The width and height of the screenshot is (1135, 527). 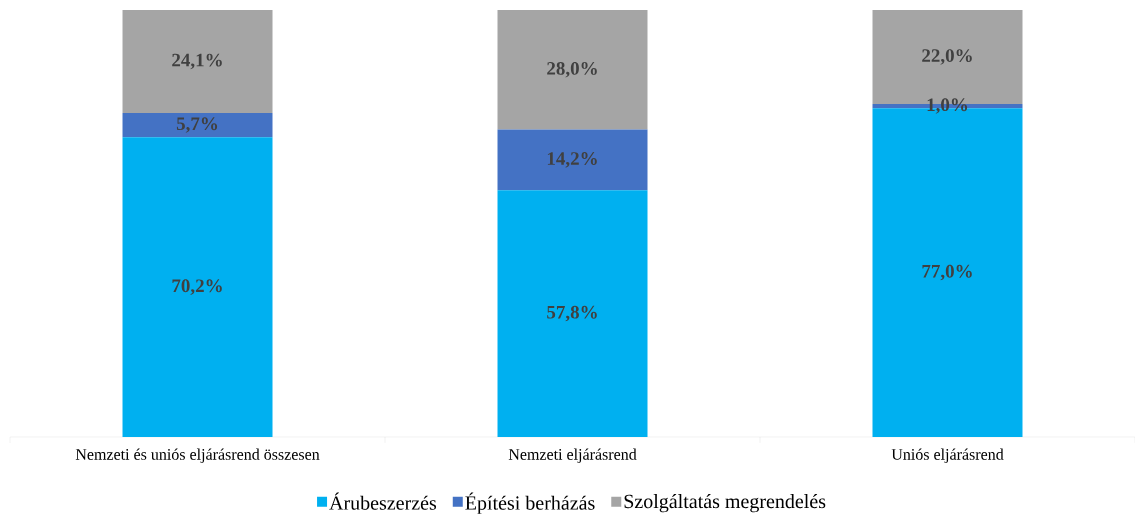 I want to click on data-label: 70,2%, so click(x=197, y=287).